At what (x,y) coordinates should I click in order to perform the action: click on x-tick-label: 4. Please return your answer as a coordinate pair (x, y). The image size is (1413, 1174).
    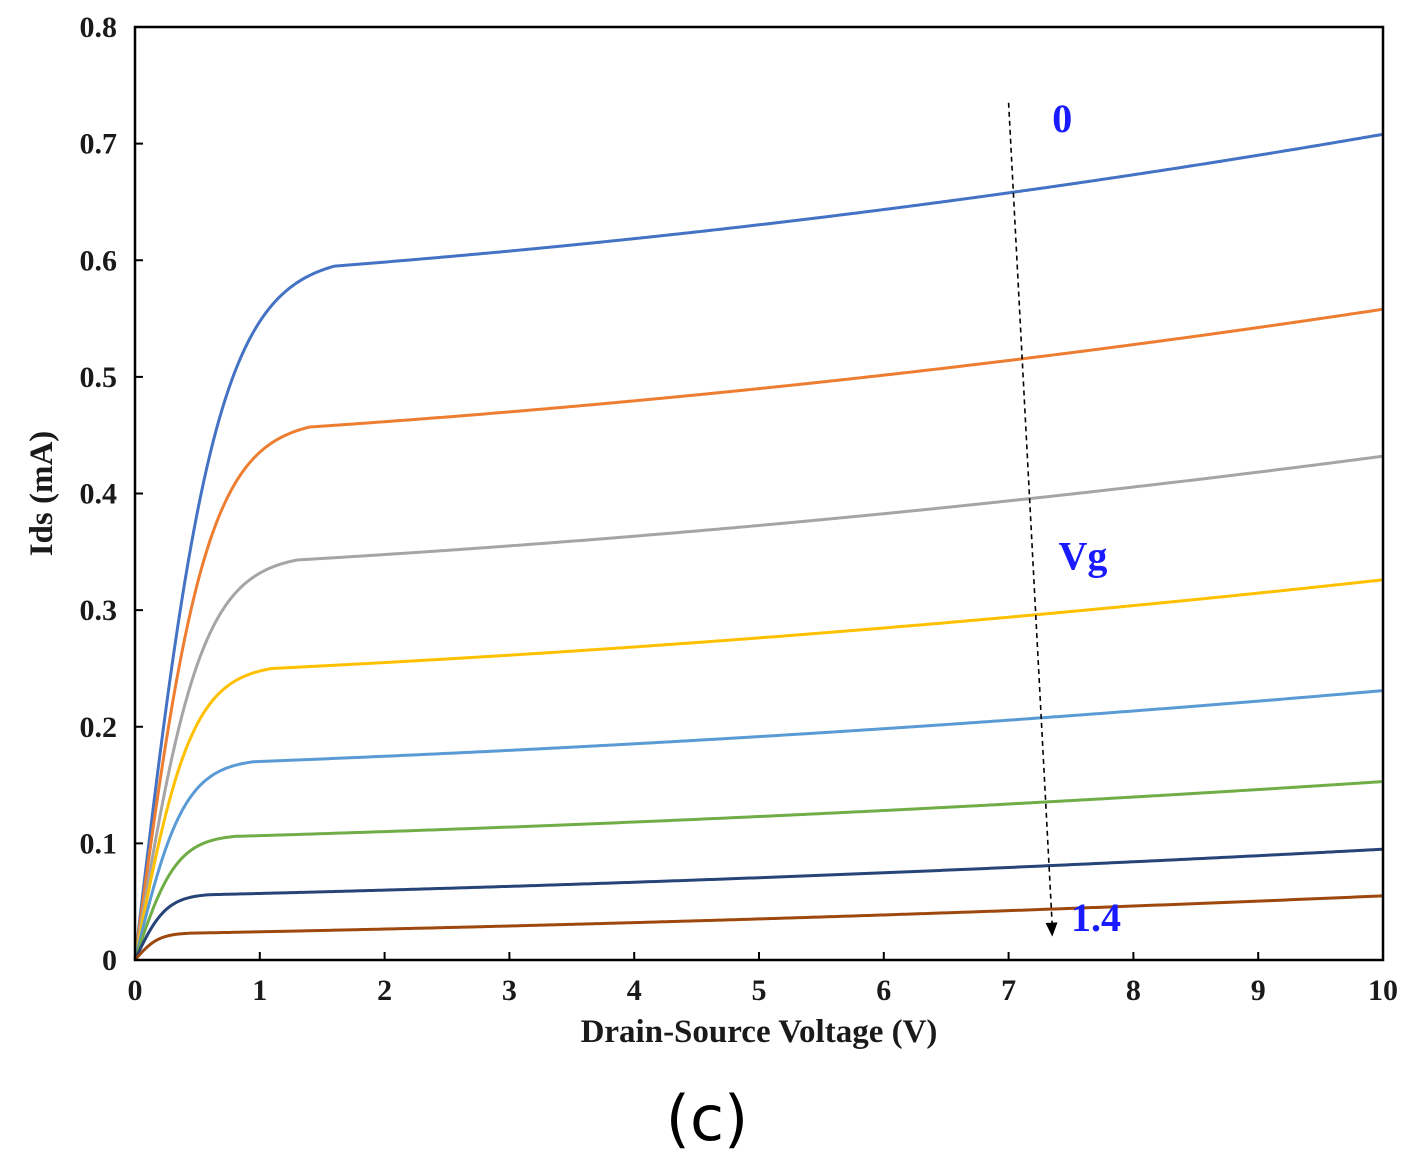
    Looking at the image, I should click on (634, 990).